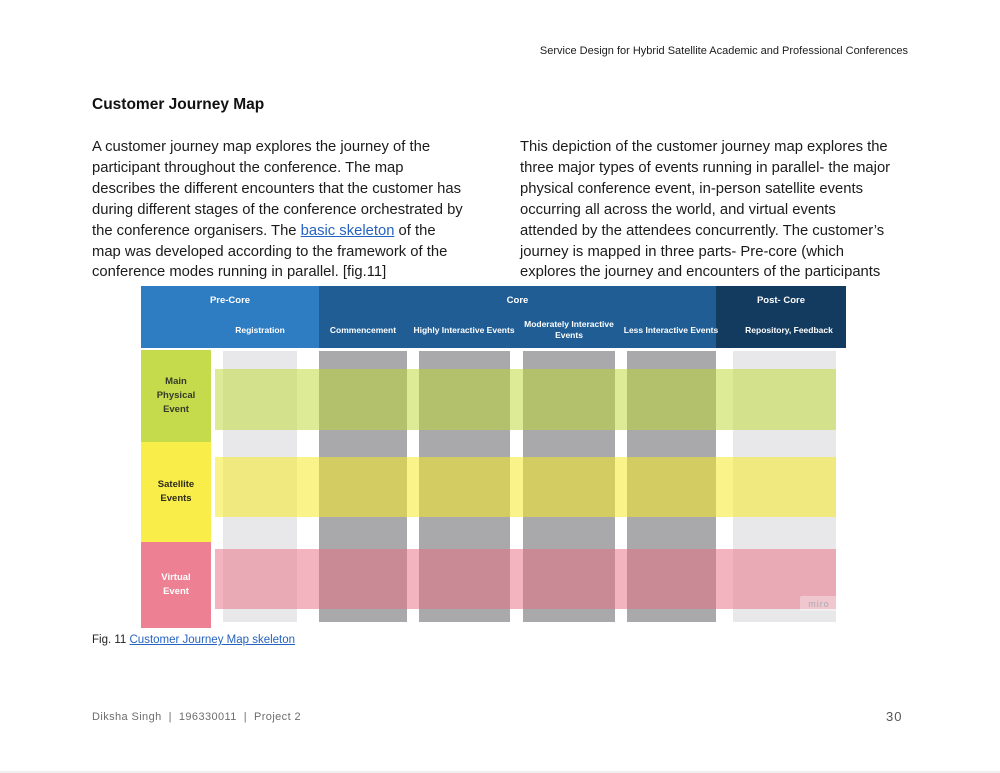 Image resolution: width=1000 pixels, height=773 pixels. Describe the element at coordinates (127, 717) in the screenshot. I see `footer-author: Diksha Singh` at that location.